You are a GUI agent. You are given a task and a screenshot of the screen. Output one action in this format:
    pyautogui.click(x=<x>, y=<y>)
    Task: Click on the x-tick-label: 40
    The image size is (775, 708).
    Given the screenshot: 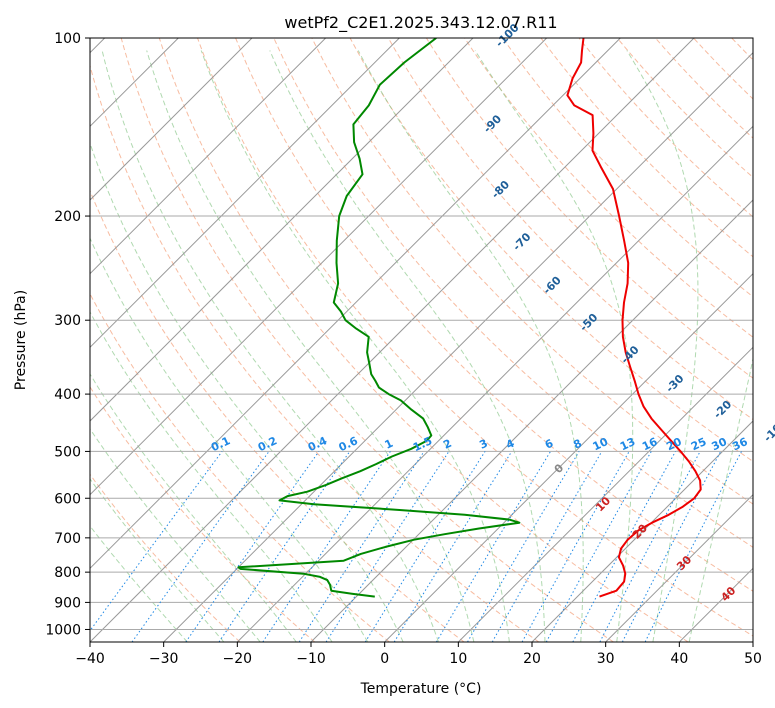 What is the action you would take?
    pyautogui.click(x=679, y=659)
    